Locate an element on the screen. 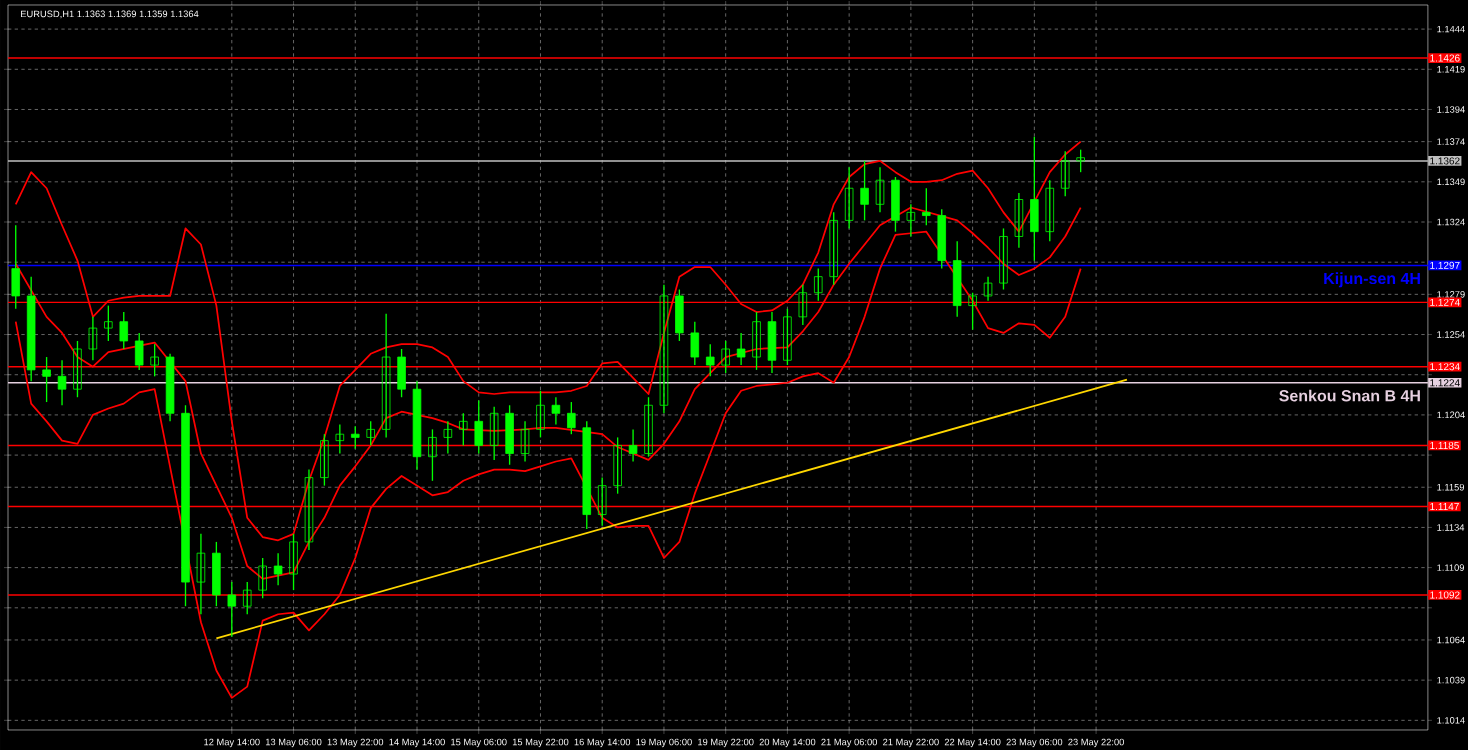 The width and height of the screenshot is (1468, 750). y-tick-label: 1.1014 is located at coordinates (1451, 720).